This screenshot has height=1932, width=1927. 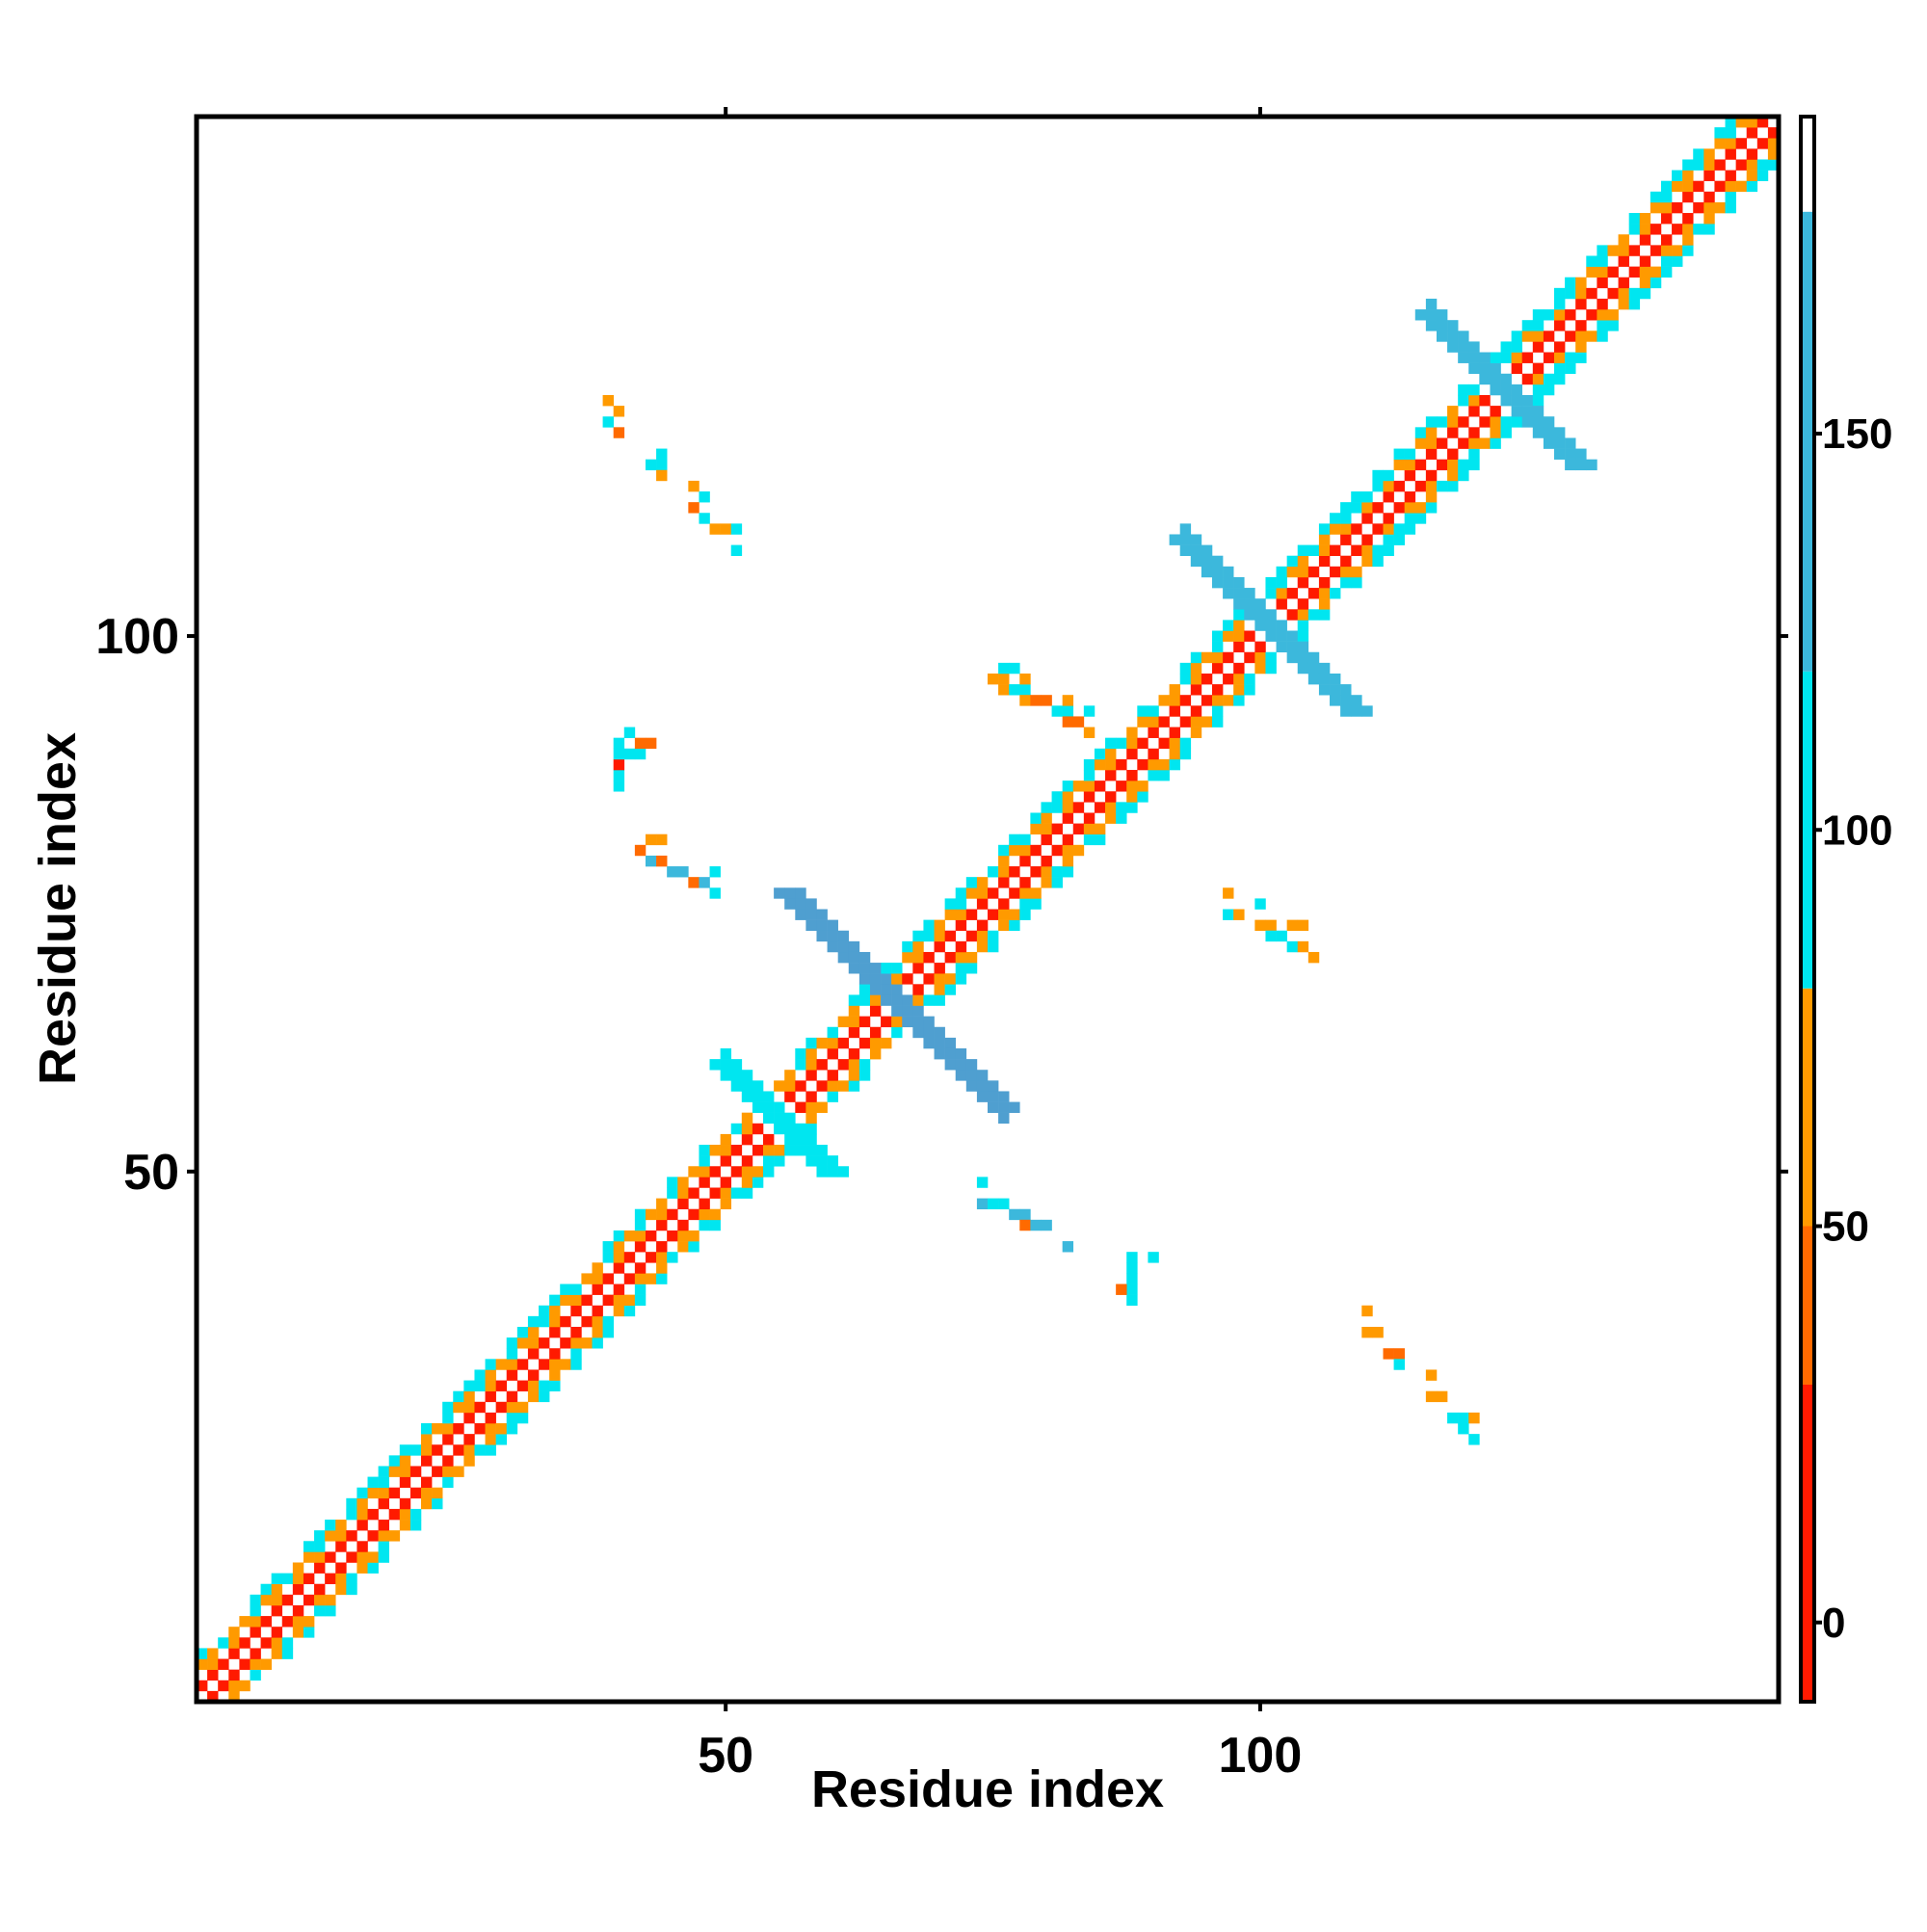 I want to click on colorbar-band, so click(x=1807, y=164).